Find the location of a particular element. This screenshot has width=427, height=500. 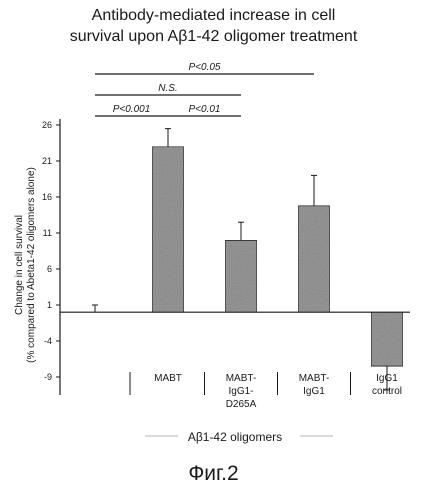

category-label: IgG1- is located at coordinates (240, 391).